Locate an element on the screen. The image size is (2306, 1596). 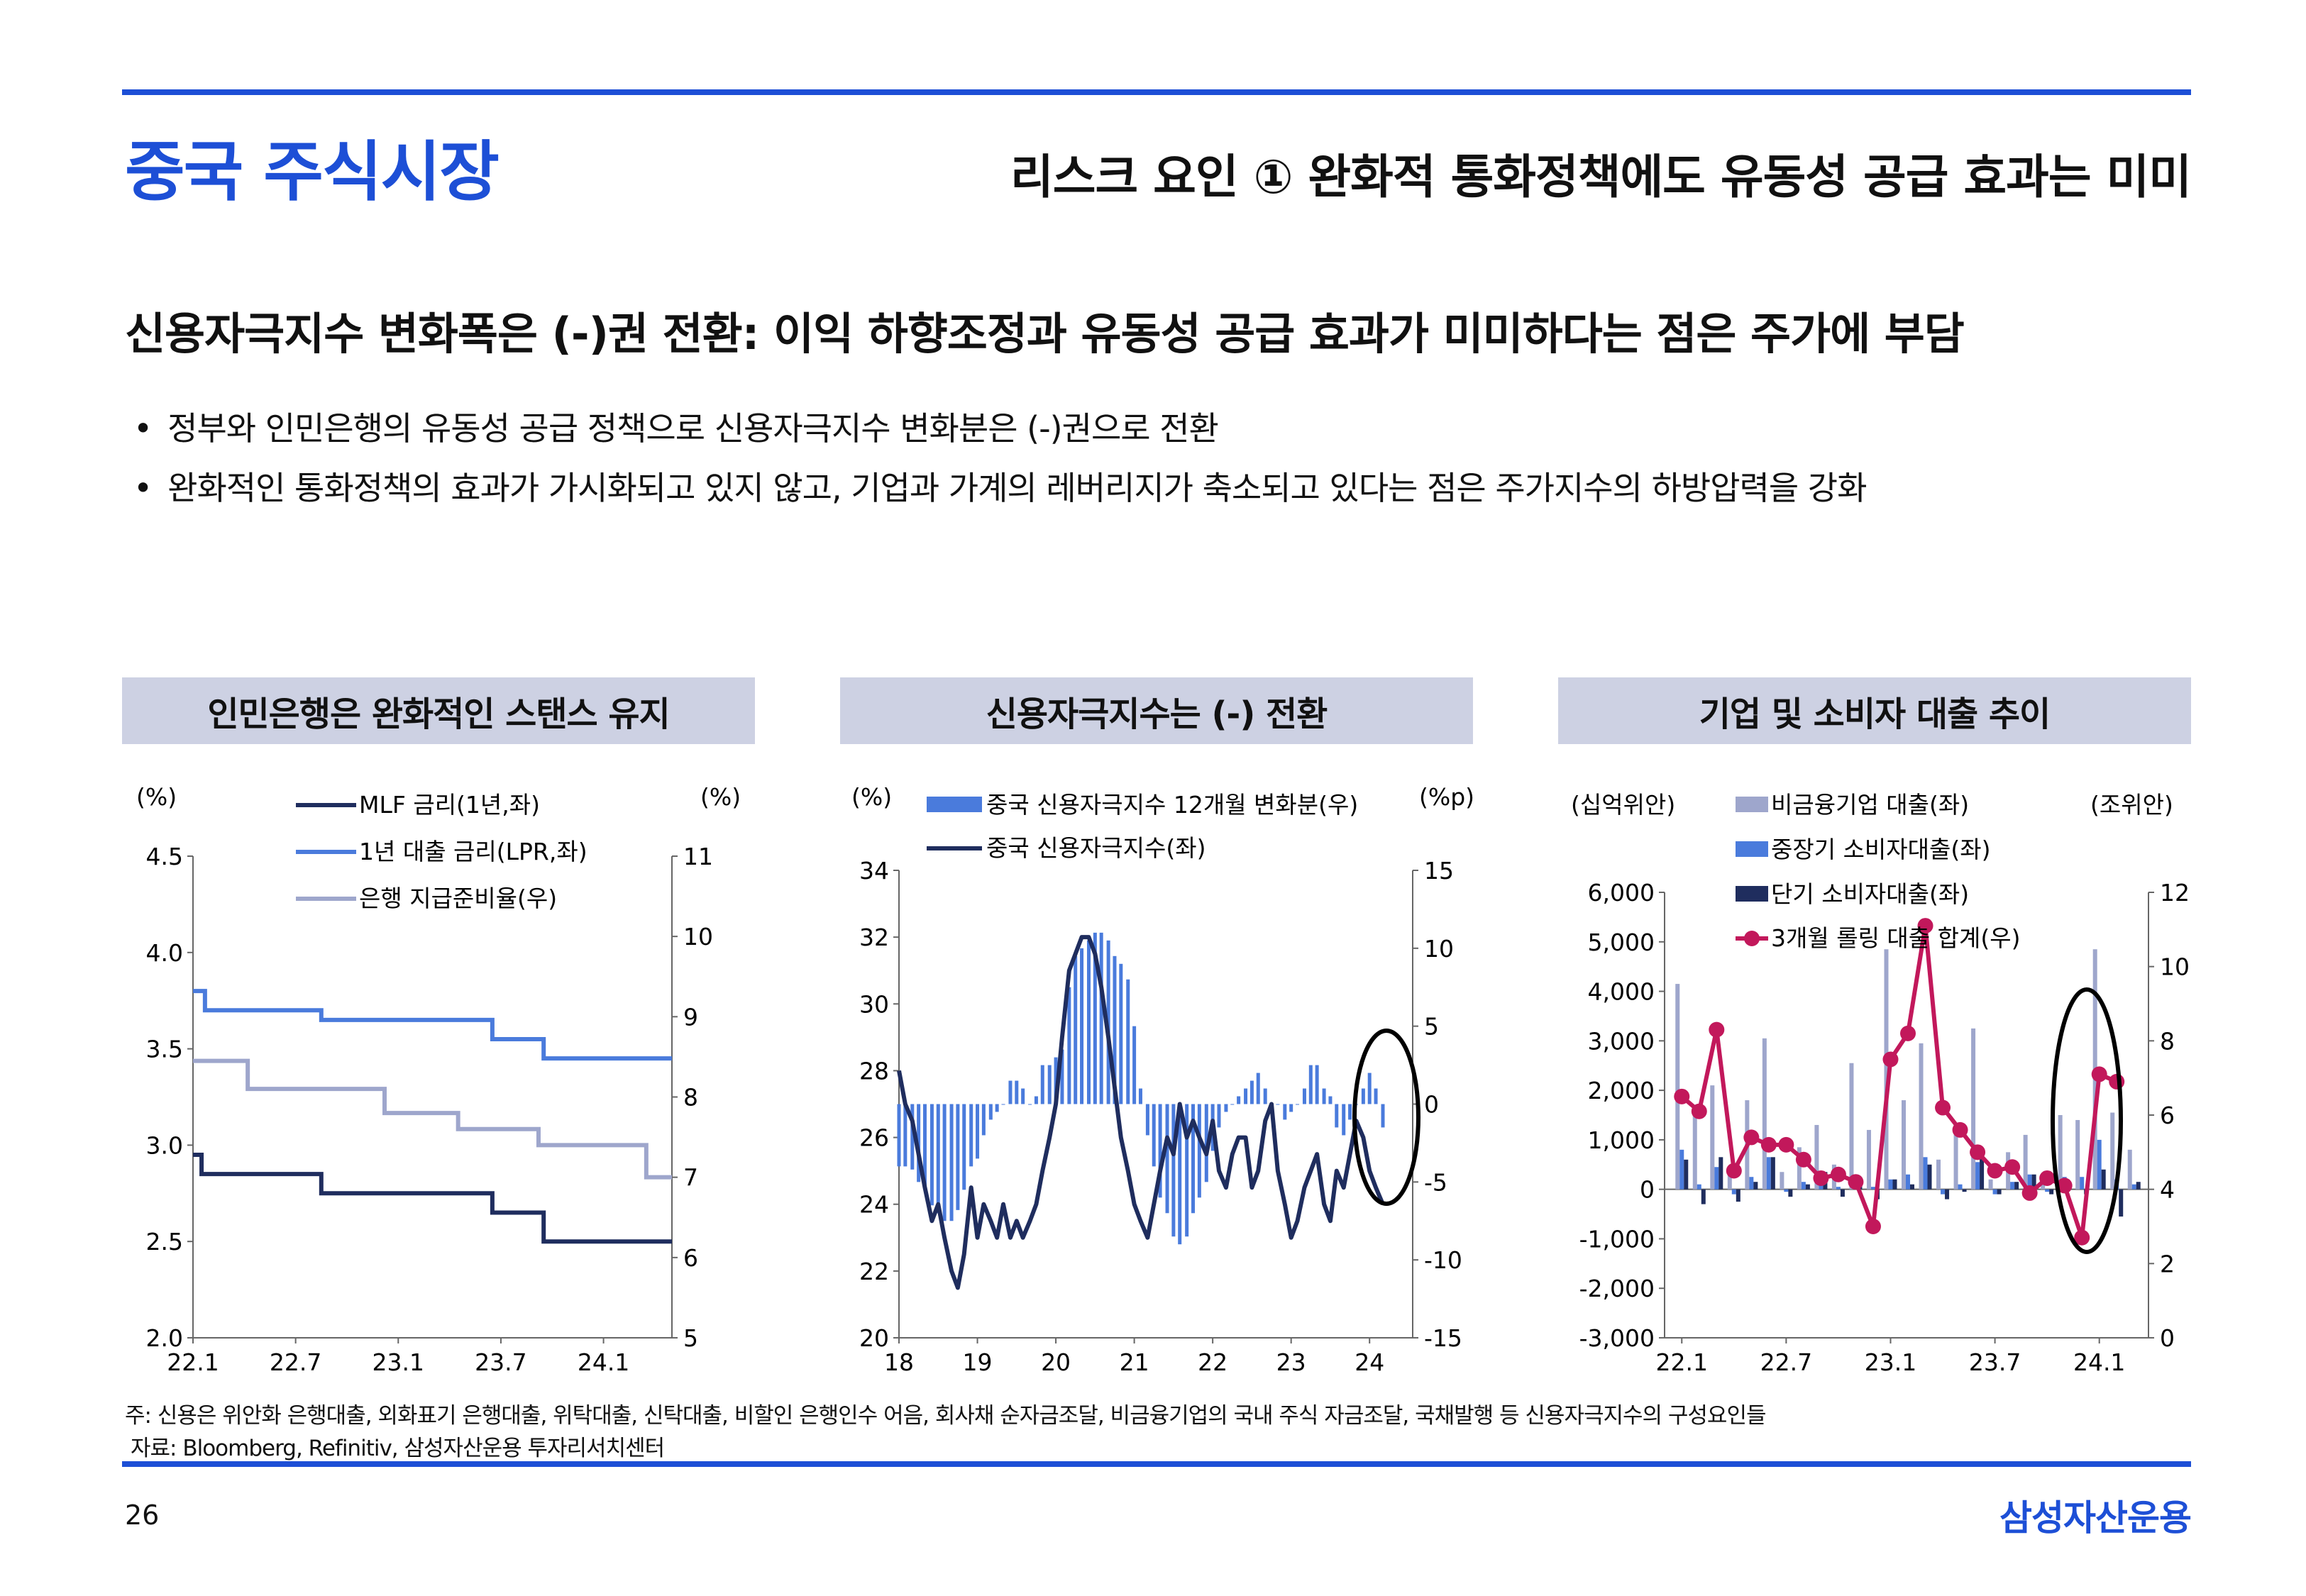
legend-label-rolling: 3개월 롤링 대출 합계(우) is located at coordinates (1895, 938).